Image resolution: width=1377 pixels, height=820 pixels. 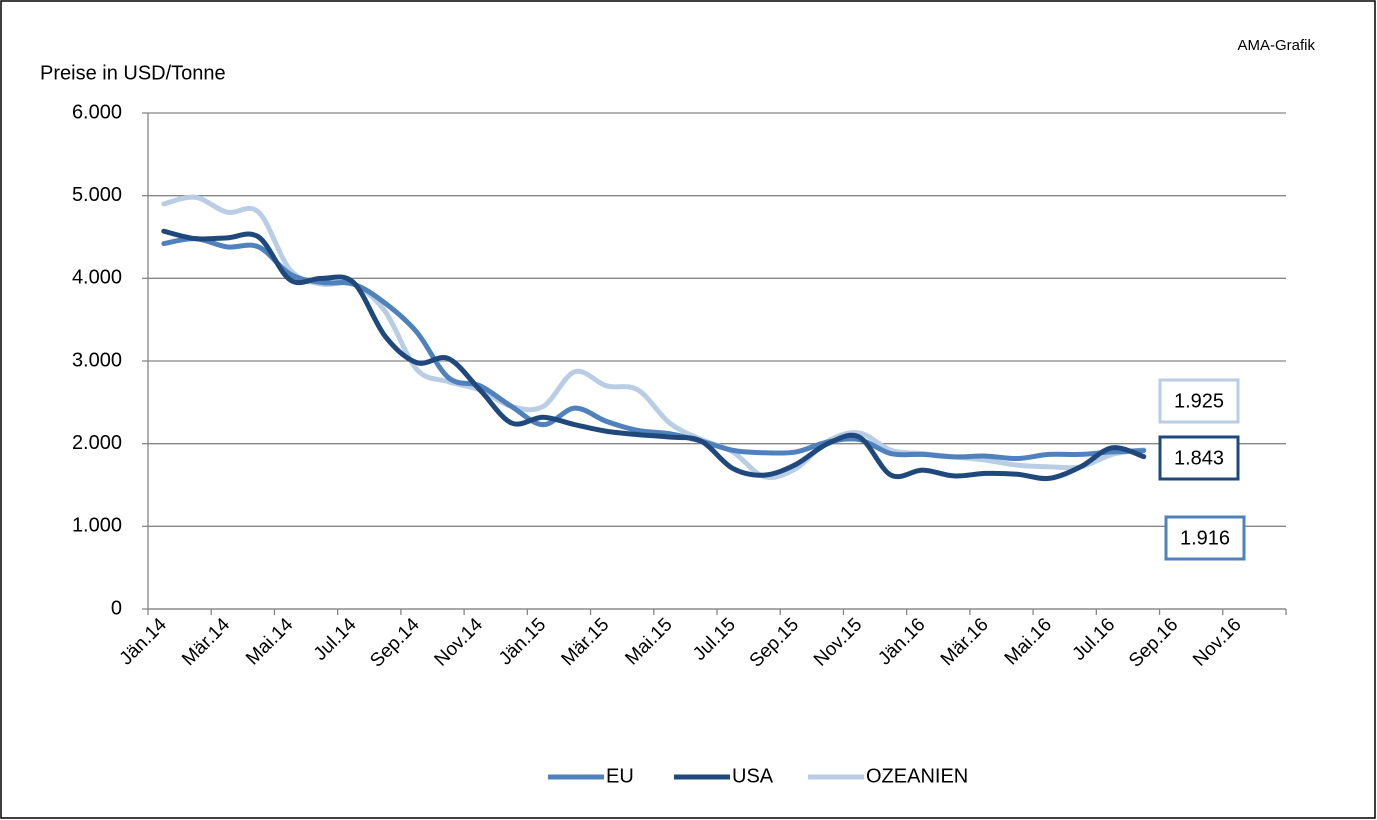 What do you see at coordinates (97, 112) in the screenshot?
I see `y-tick-label: 6.000` at bounding box center [97, 112].